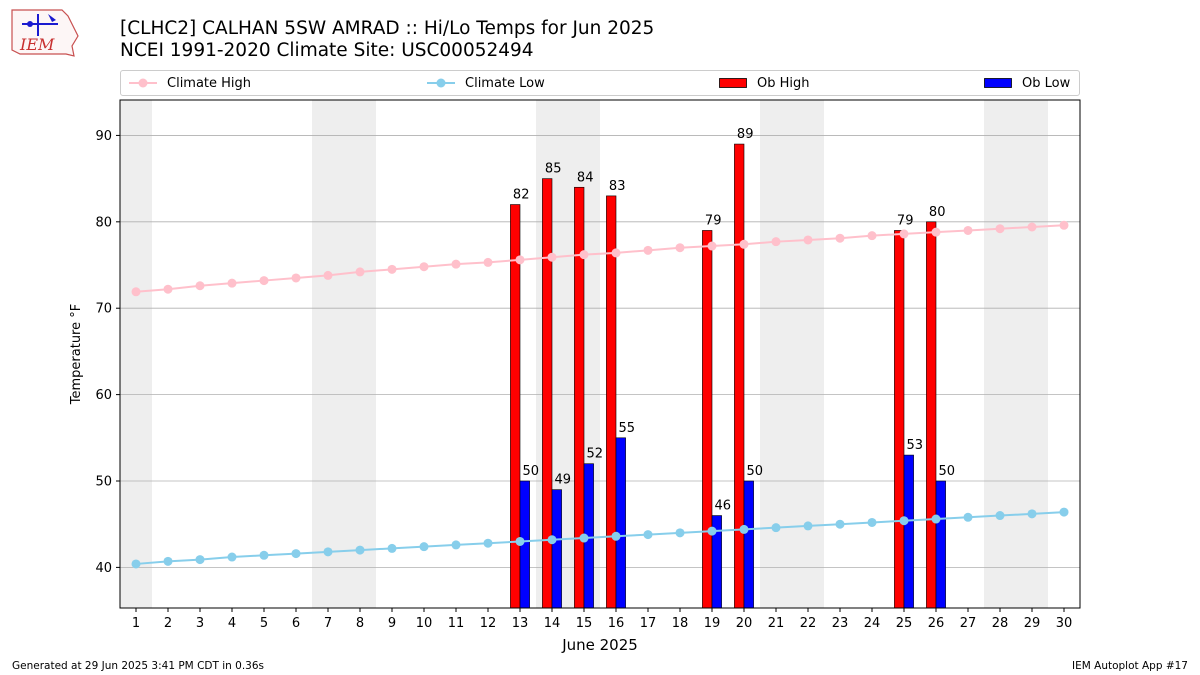 Image resolution: width=1200 pixels, height=675 pixels. I want to click on y-tick-label-60: 60, so click(103, 395).